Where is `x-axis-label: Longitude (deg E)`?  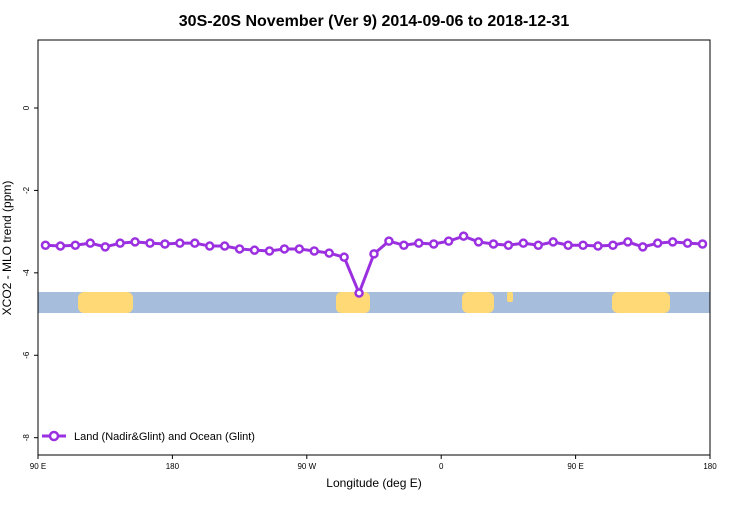
x-axis-label: Longitude (deg E) is located at coordinates (373, 483).